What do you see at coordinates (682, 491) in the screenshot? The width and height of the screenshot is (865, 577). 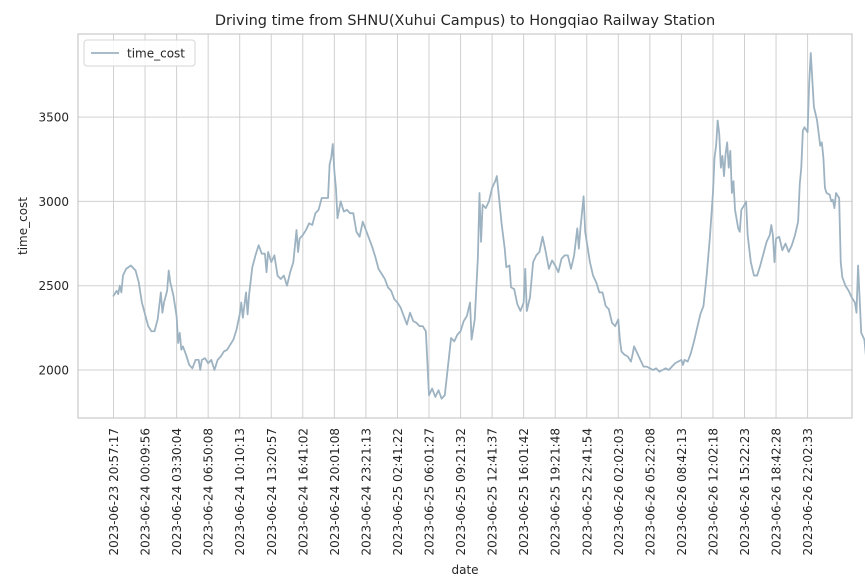 I see `x-tick-label: 2023-06-26 08:42:13` at bounding box center [682, 491].